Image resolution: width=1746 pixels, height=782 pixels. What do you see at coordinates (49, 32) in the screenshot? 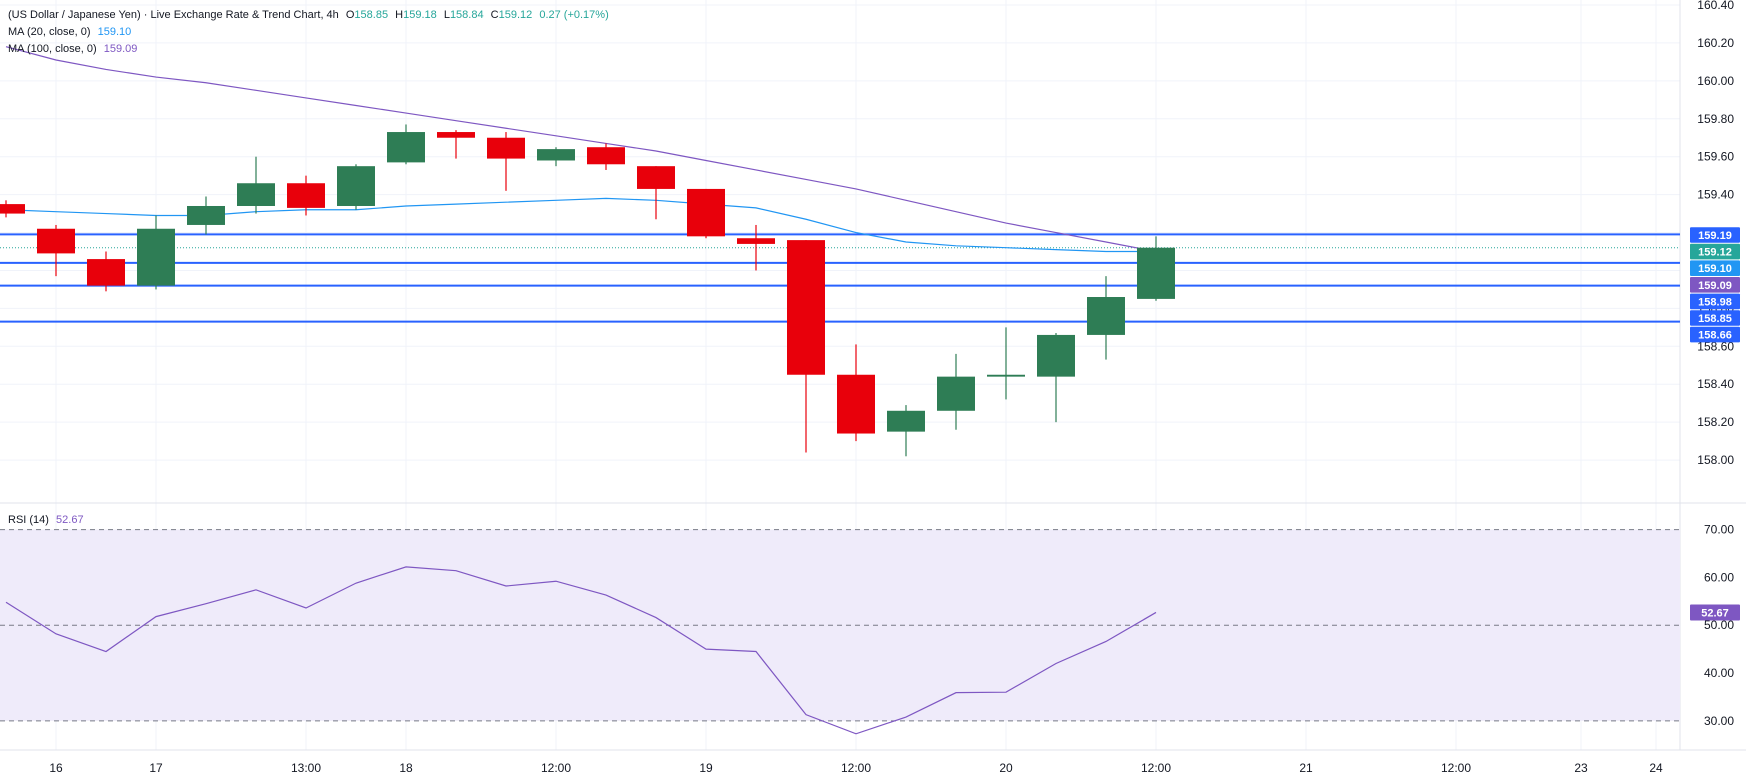
I see `ma20-label: MA (20, close, 0)` at bounding box center [49, 32].